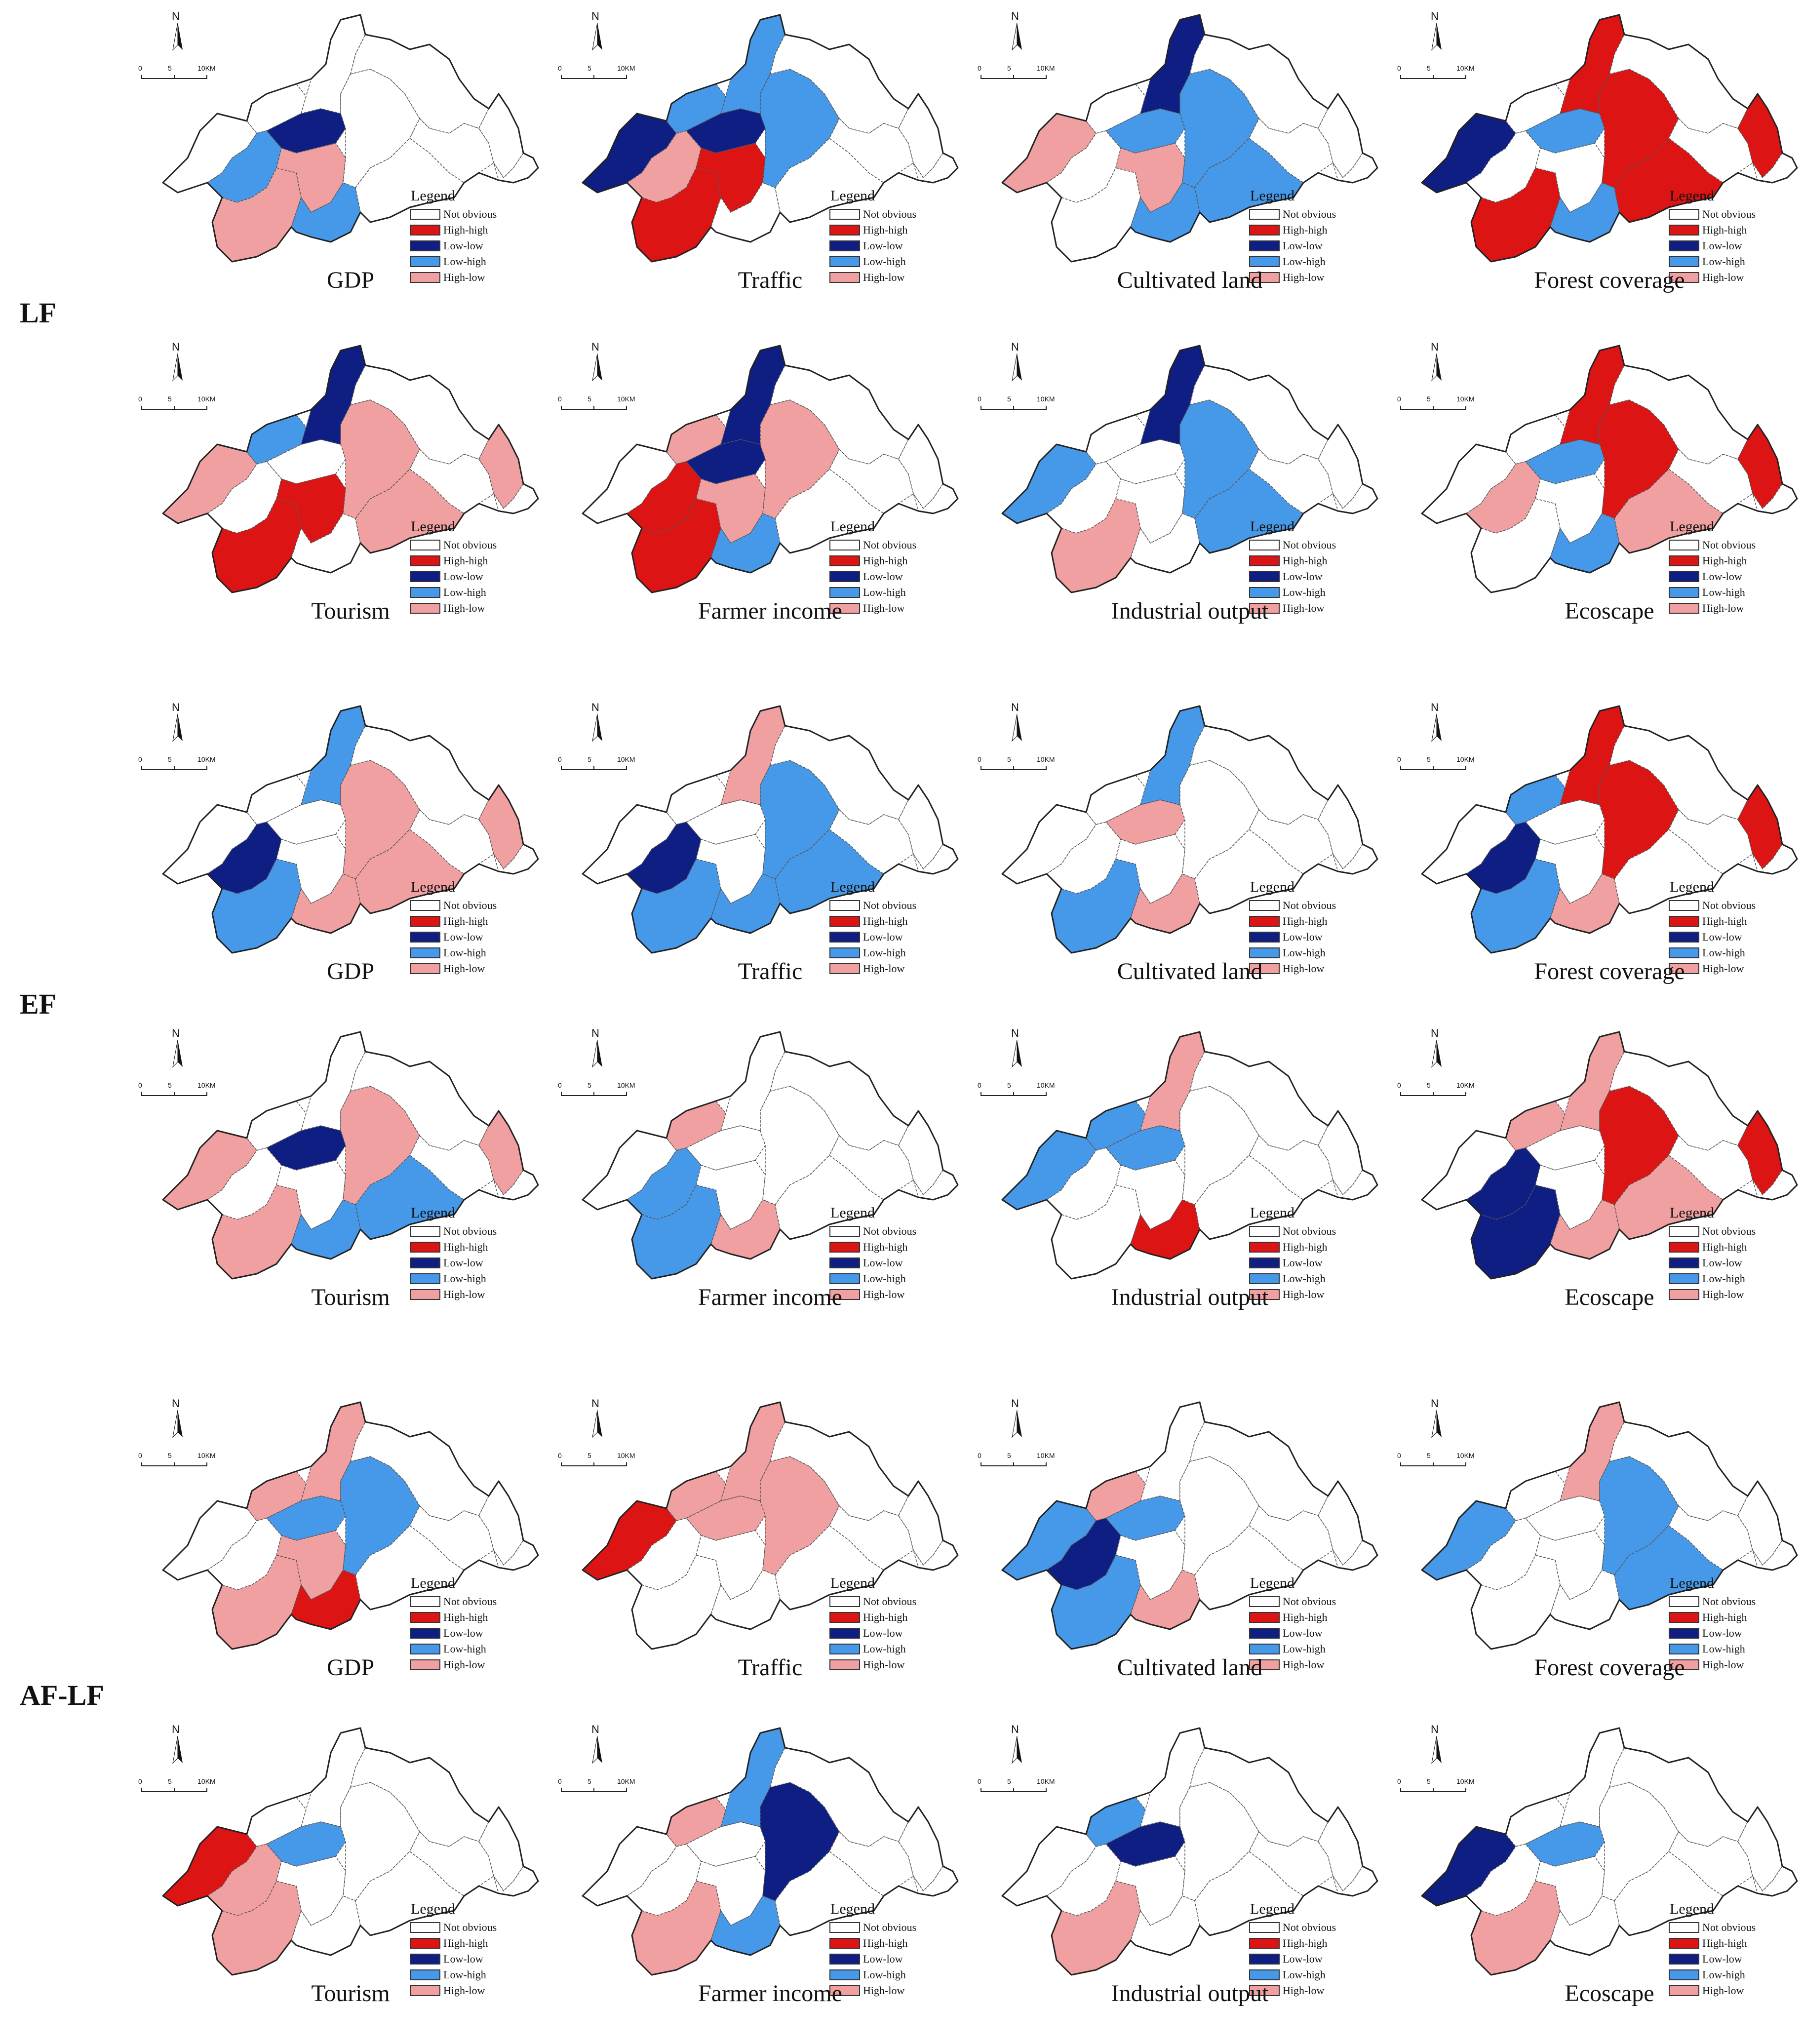  What do you see at coordinates (1017, 1054) in the screenshot?
I see `north-arrow: N` at bounding box center [1017, 1054].